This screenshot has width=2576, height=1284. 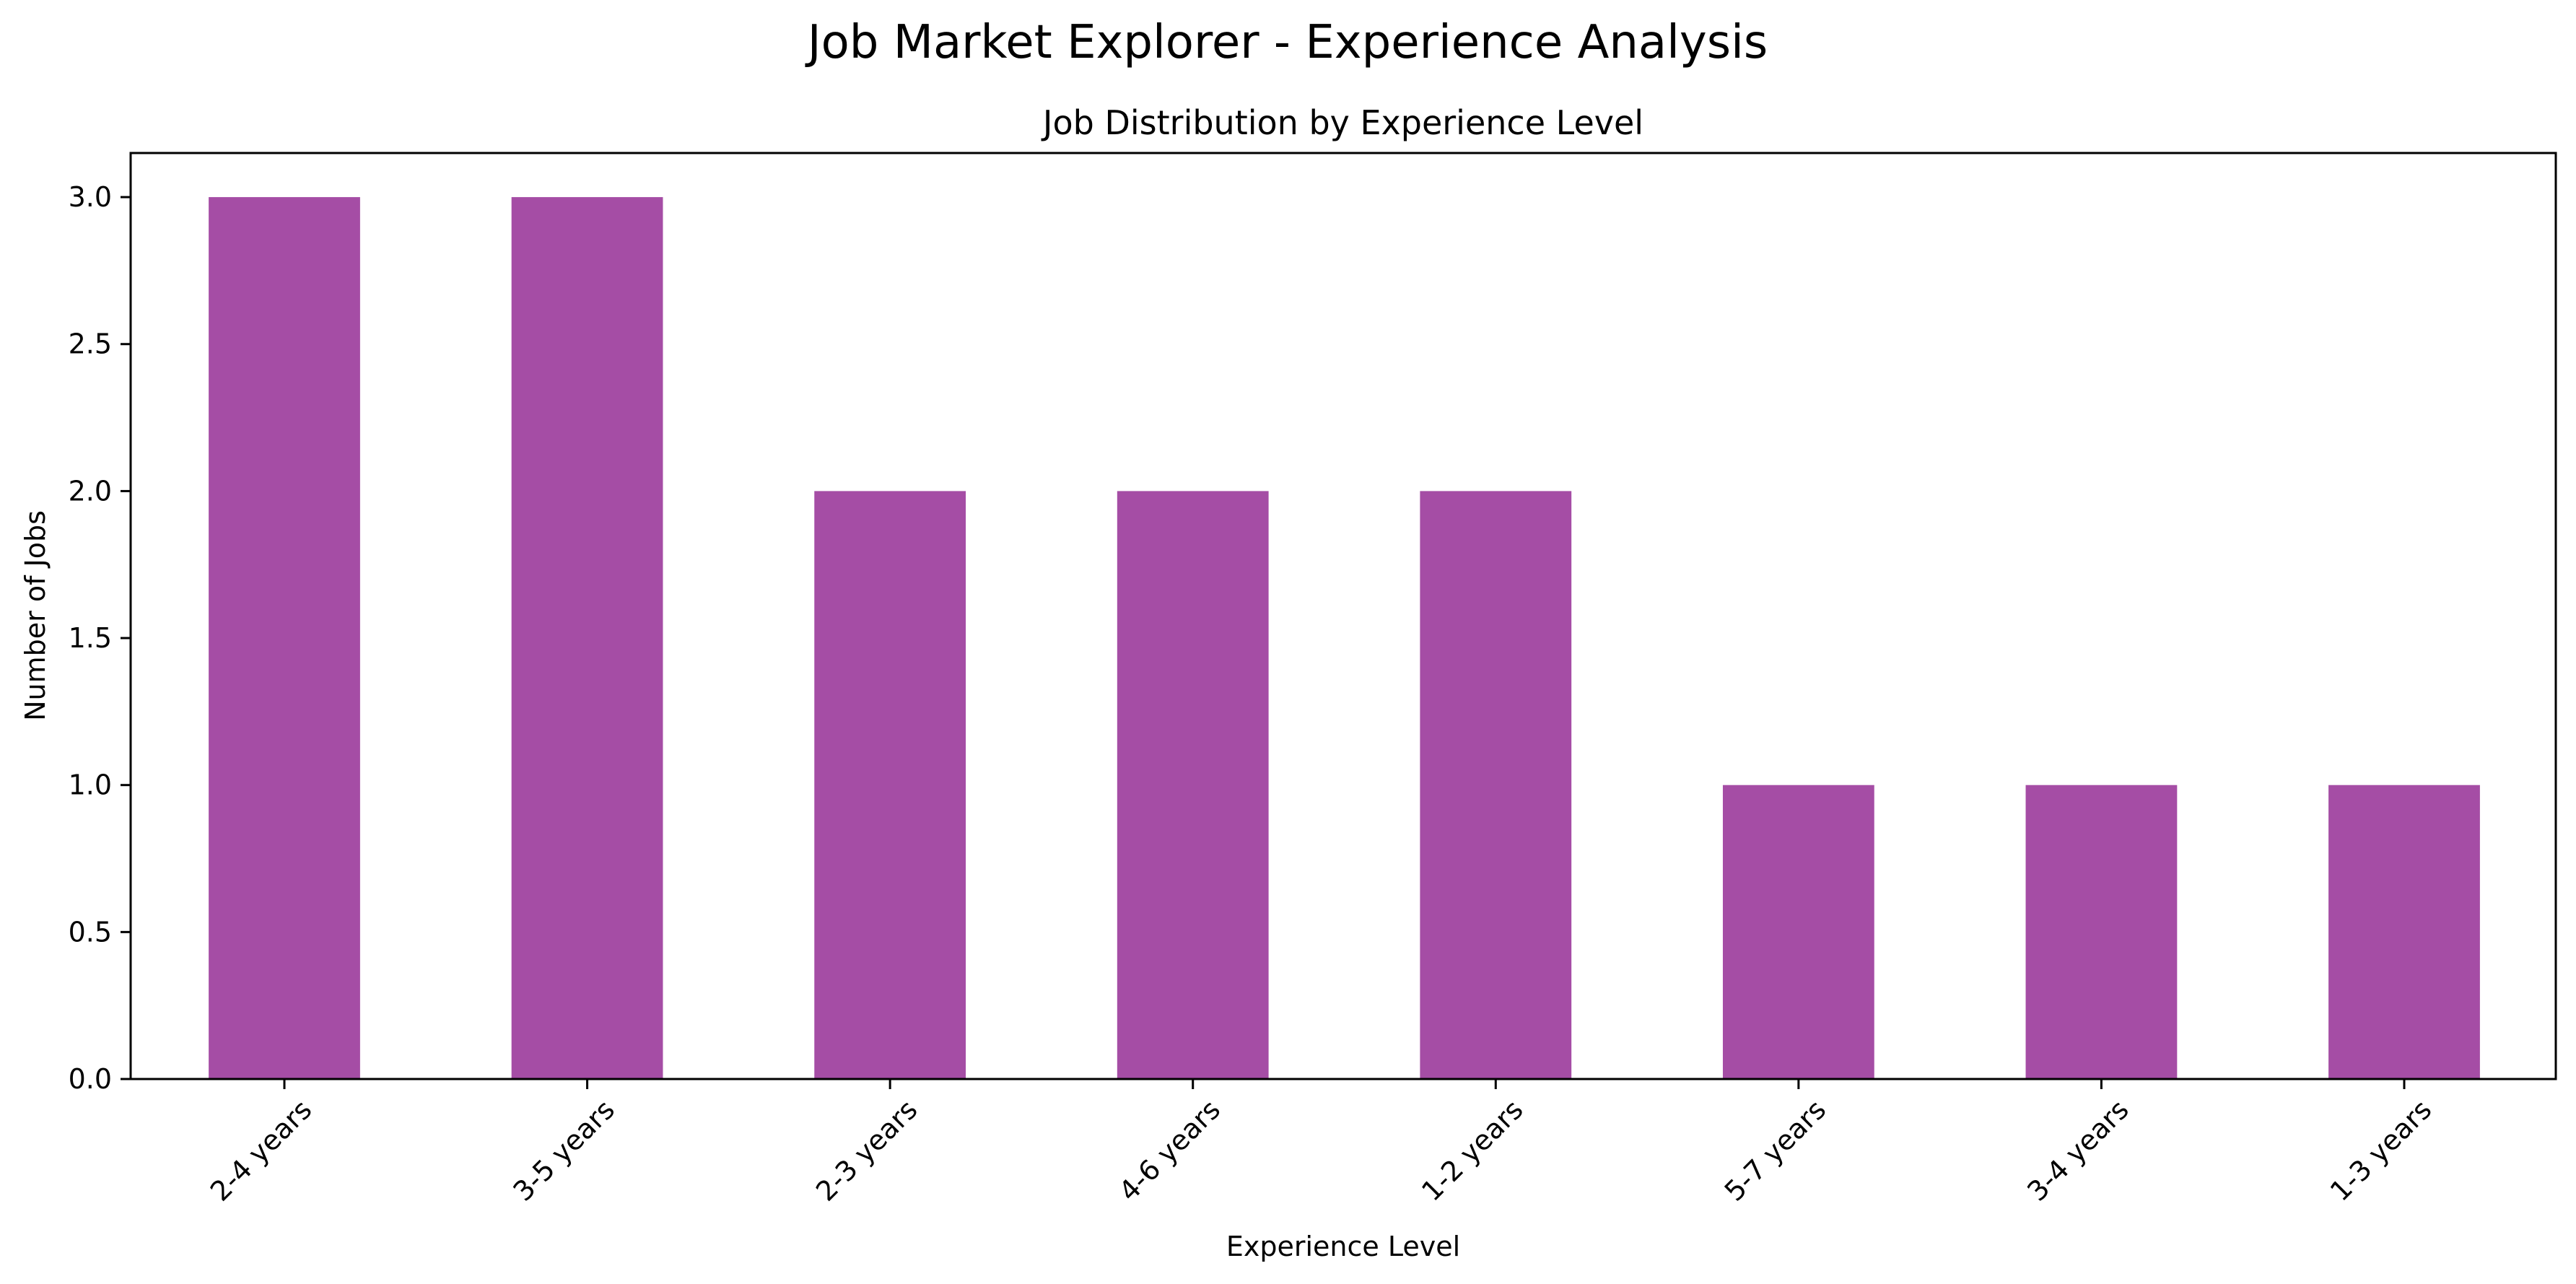 I want to click on y-axis-ticks: 0.0 0.5 1.0 1.5 2.0 2.5 3.0, so click(x=100, y=638).